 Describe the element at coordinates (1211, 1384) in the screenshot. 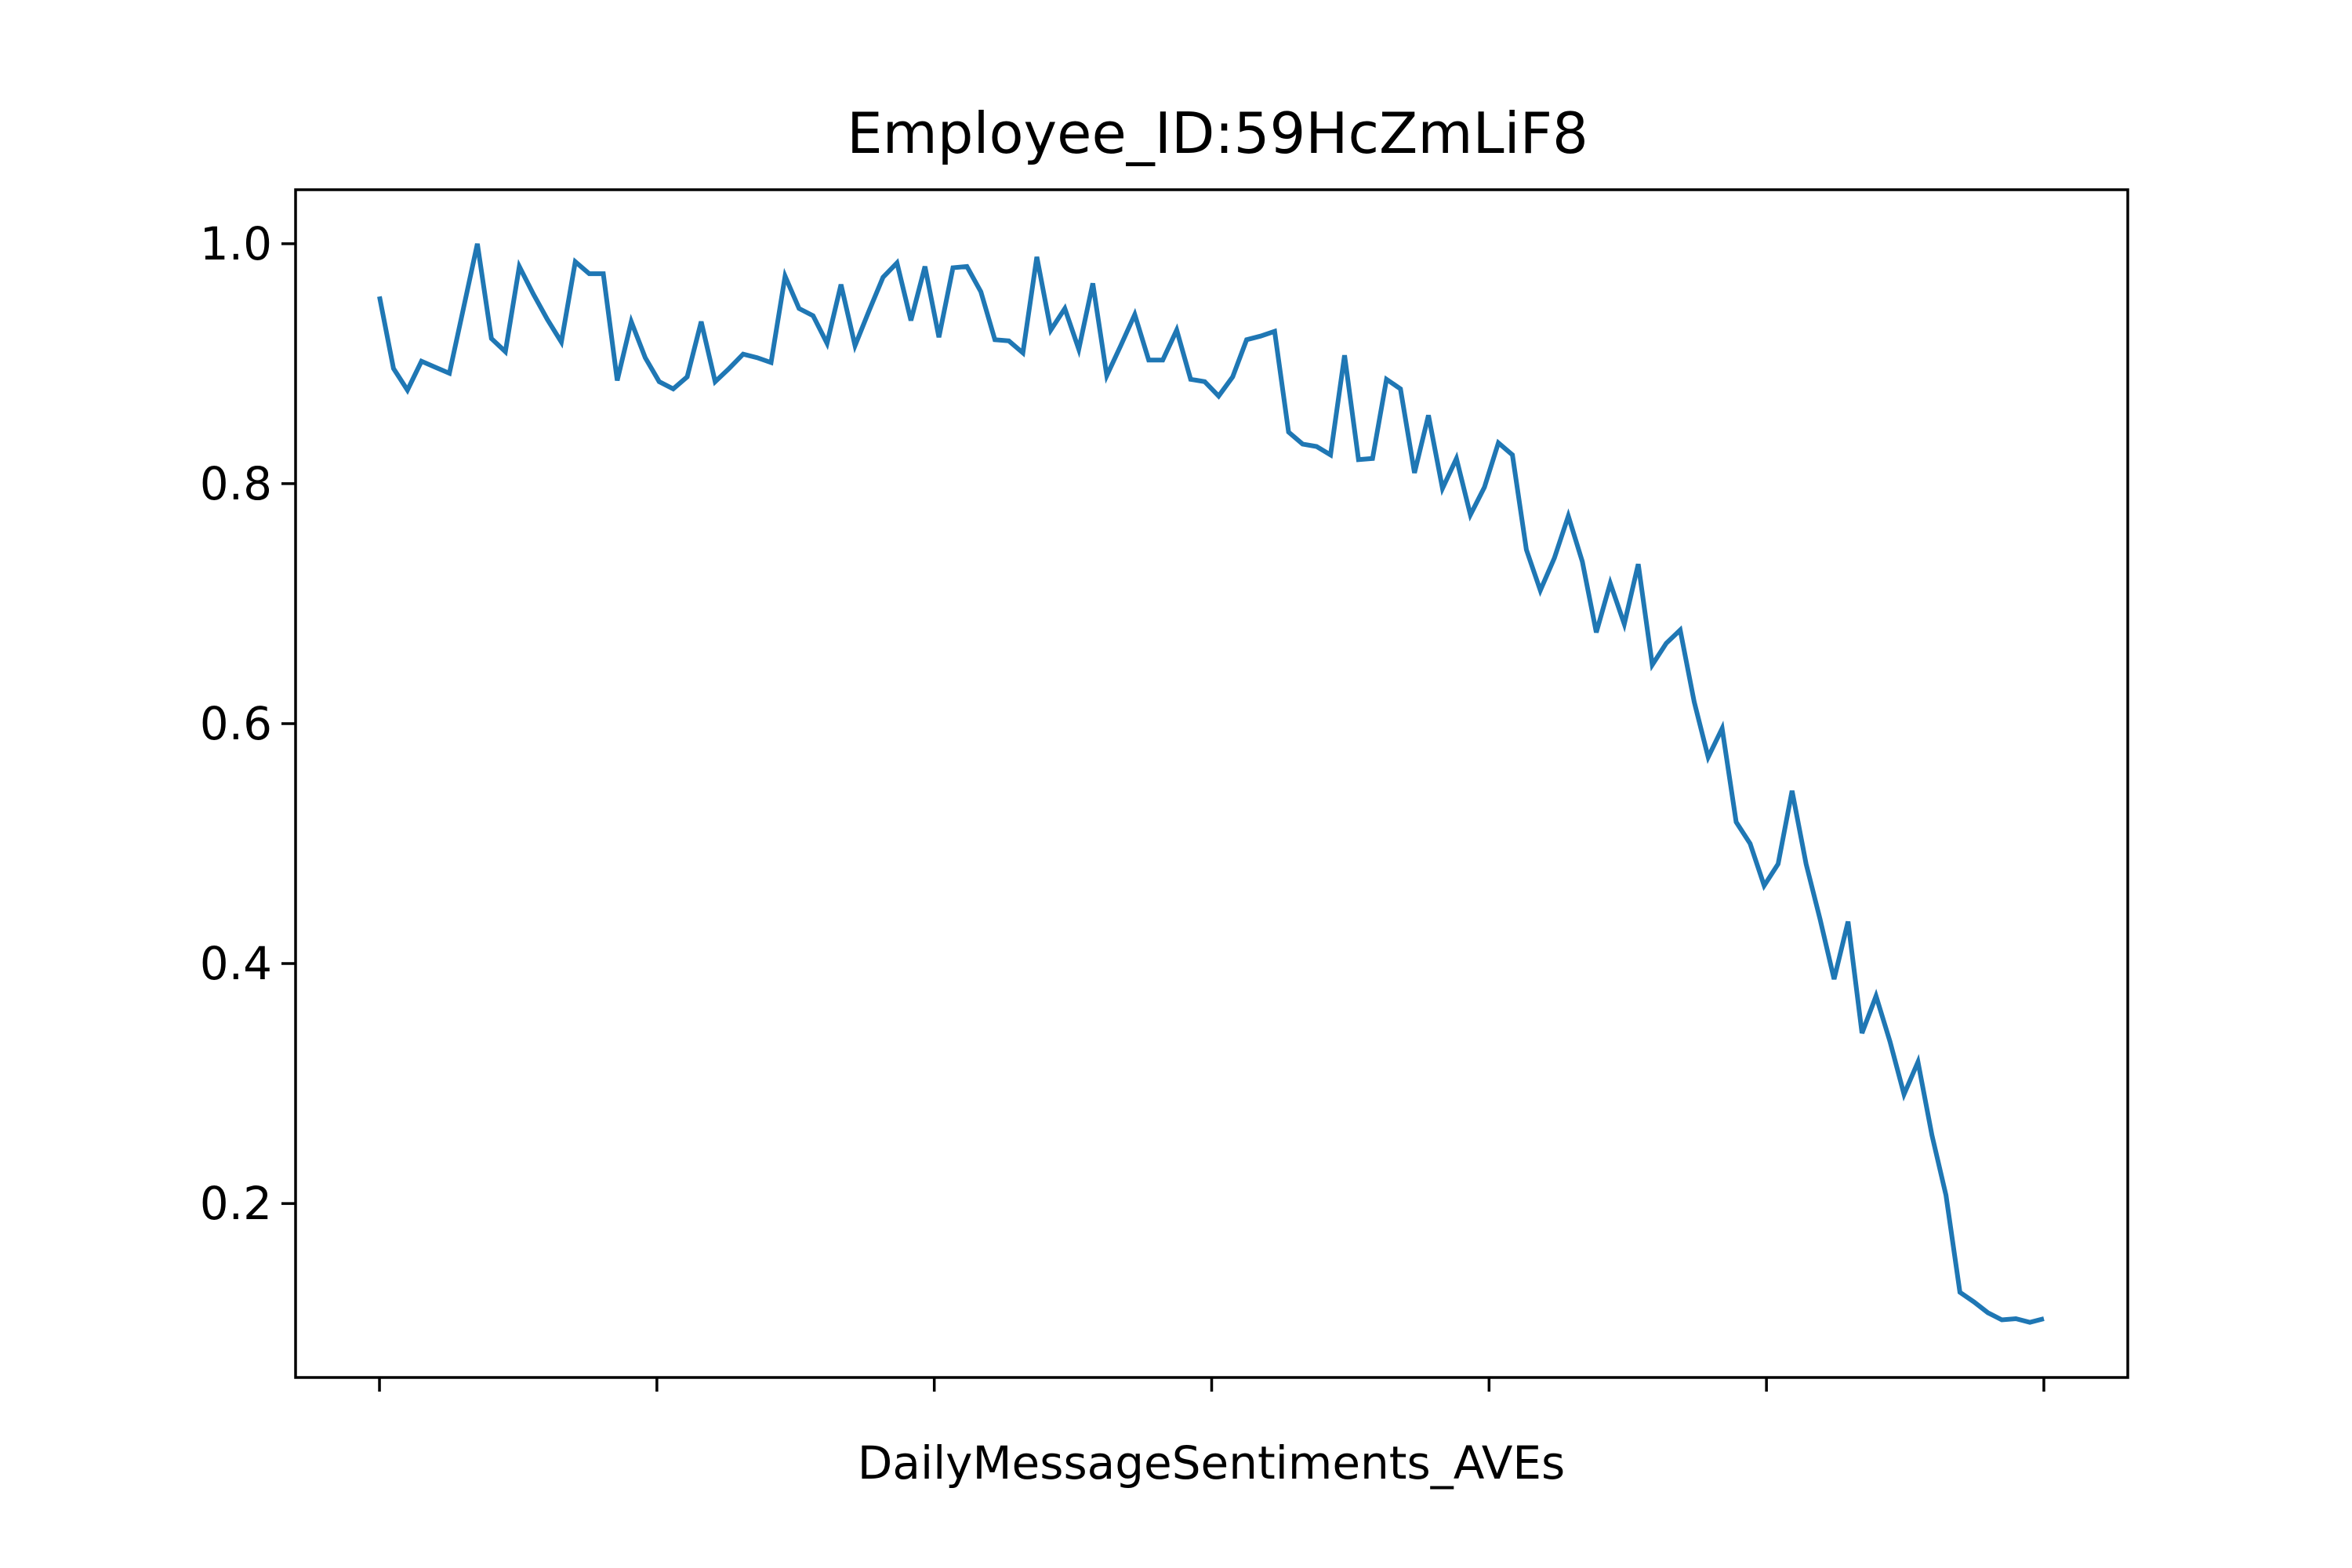

I see `x-axis` at that location.